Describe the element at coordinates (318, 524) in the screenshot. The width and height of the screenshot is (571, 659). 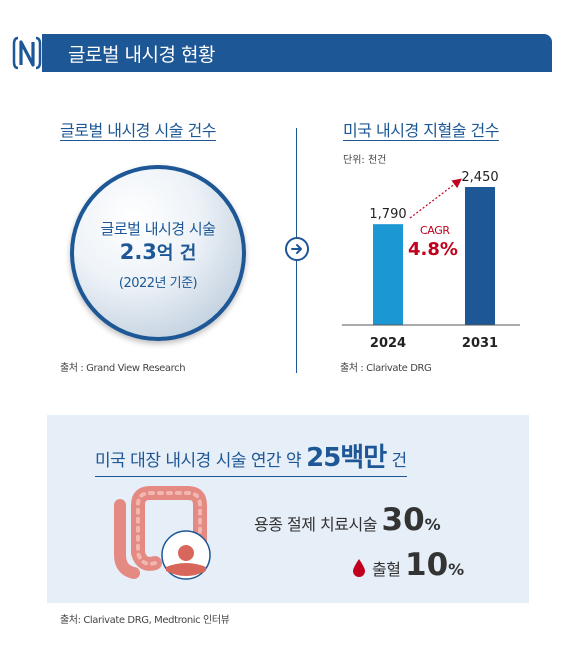
I see `polyp-stat-label: 용종 절제 치료시술` at that location.